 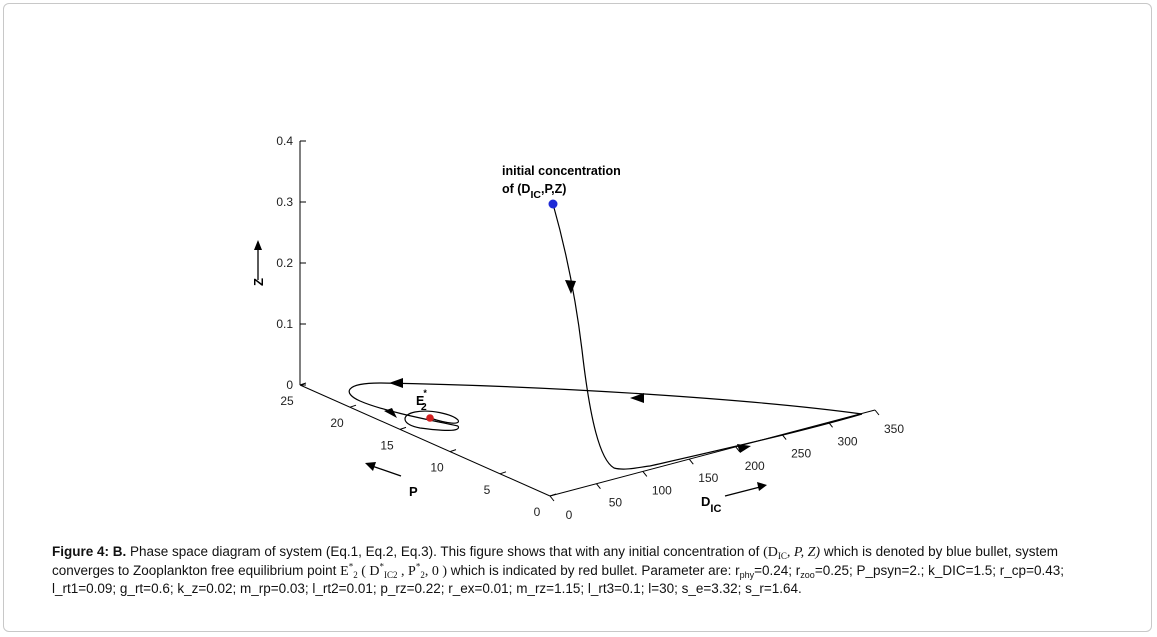 I want to click on p-tick-label: 5, so click(x=487, y=490).